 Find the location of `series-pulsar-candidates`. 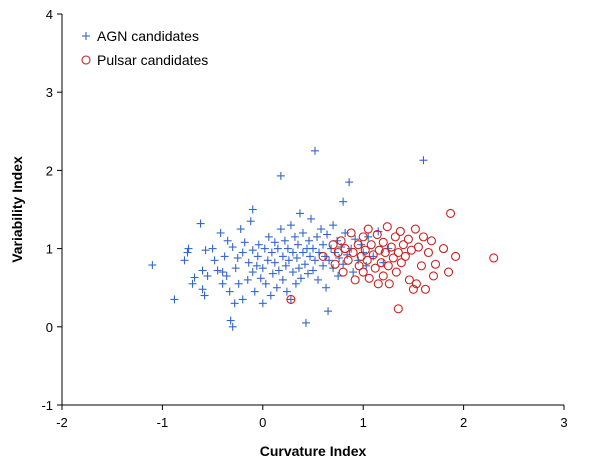

series-pulsar-candidates is located at coordinates (392, 261).